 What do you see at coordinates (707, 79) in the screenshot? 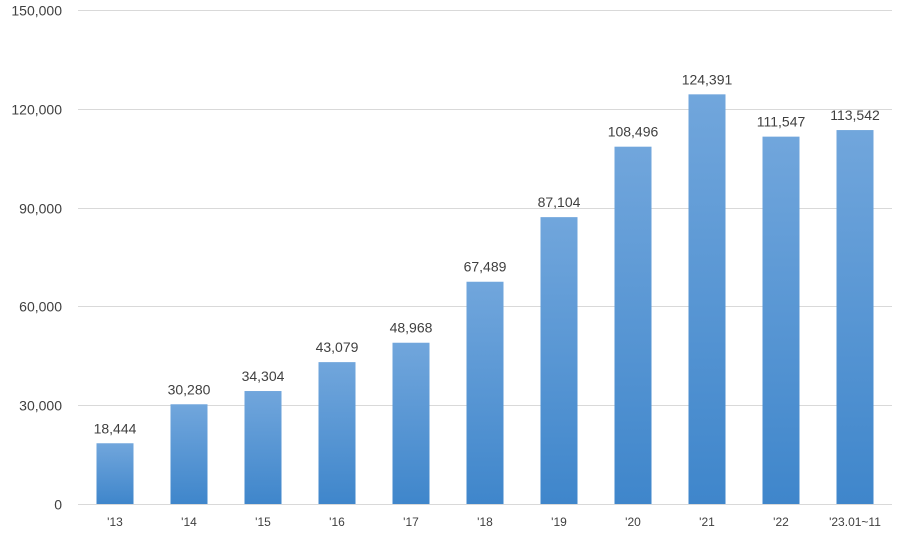
I see `data-label: 124,391` at bounding box center [707, 79].